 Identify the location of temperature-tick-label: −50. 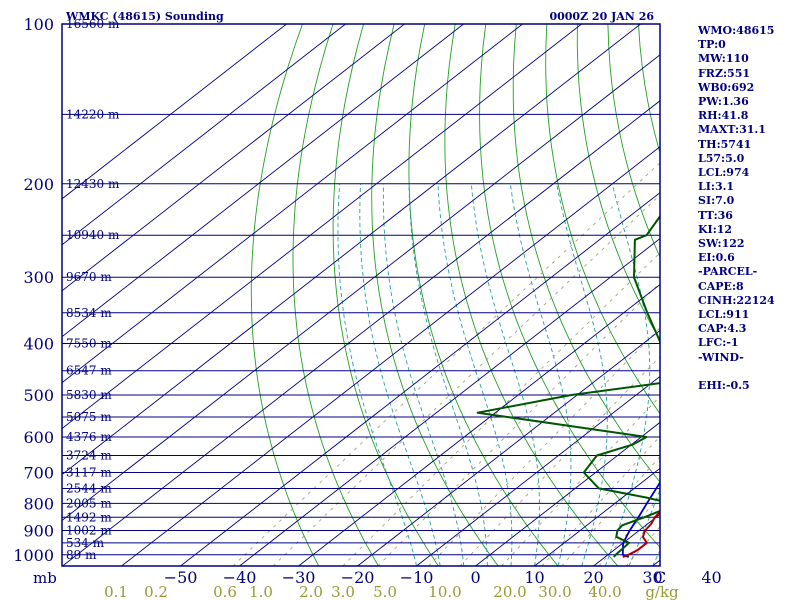
(181, 577).